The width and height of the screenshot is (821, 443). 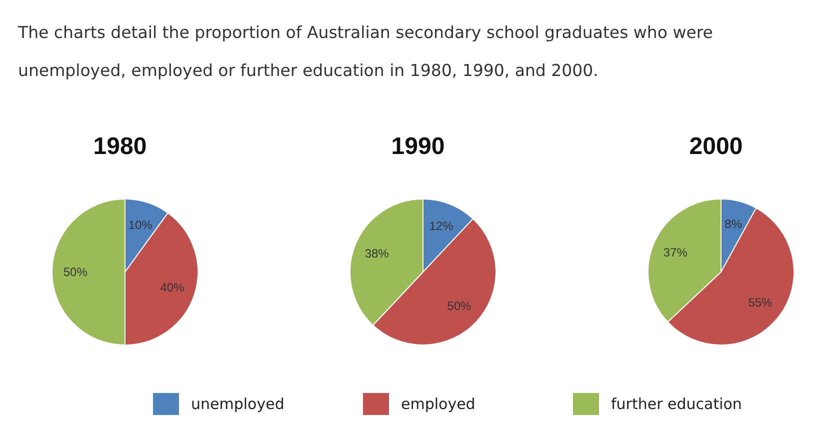 What do you see at coordinates (716, 147) in the screenshot?
I see `chart-title: 2000` at bounding box center [716, 147].